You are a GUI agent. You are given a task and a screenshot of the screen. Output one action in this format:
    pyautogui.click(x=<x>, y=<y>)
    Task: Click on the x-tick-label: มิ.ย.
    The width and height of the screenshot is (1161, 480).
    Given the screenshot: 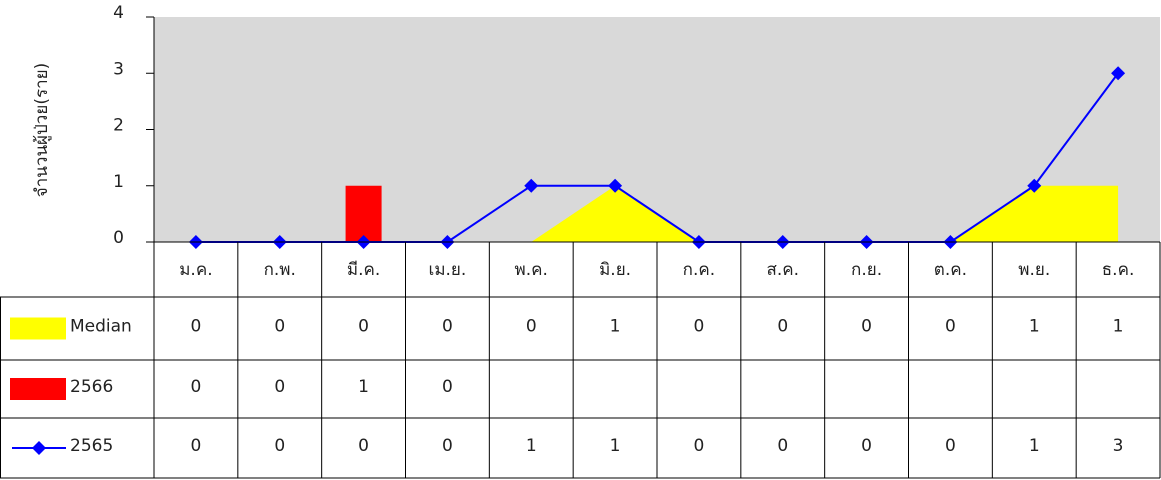 What is the action you would take?
    pyautogui.click(x=615, y=270)
    